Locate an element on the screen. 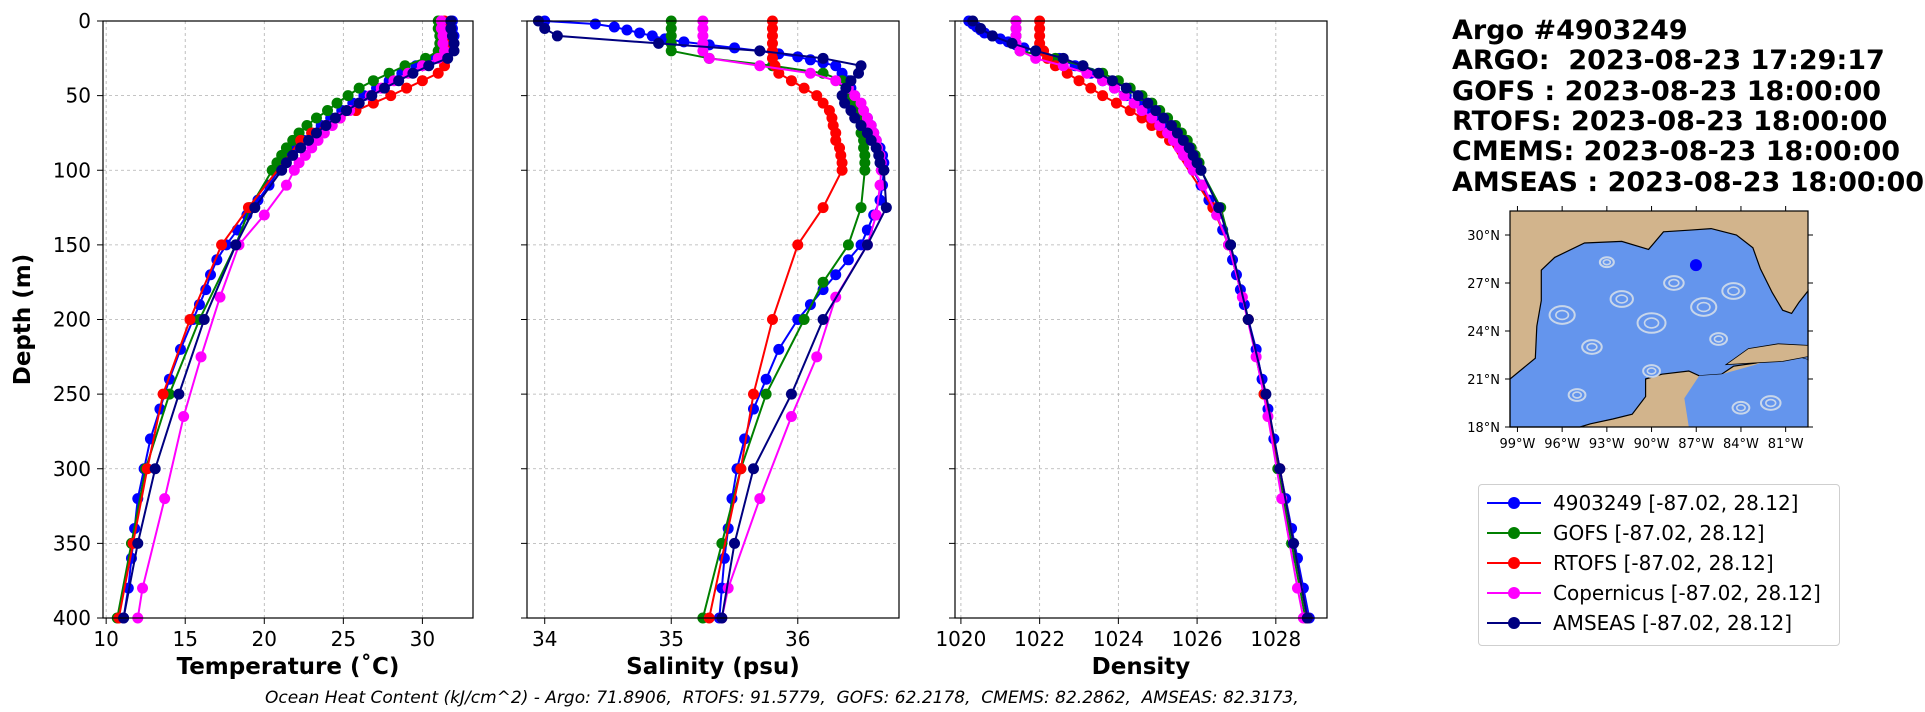  y-tick-label: 400 is located at coordinates (72, 618).